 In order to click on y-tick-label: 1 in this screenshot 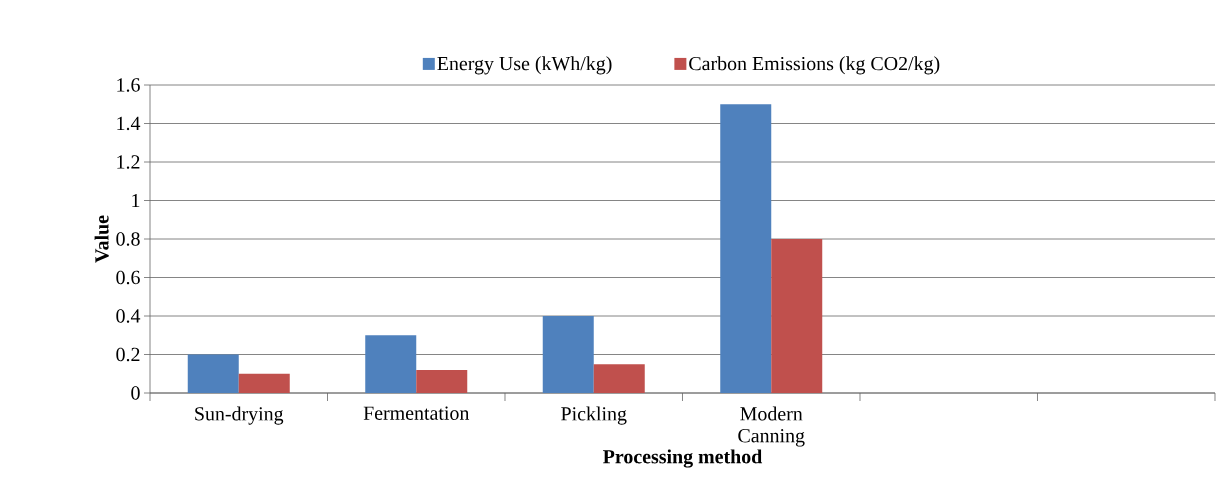, I will do `click(136, 200)`.